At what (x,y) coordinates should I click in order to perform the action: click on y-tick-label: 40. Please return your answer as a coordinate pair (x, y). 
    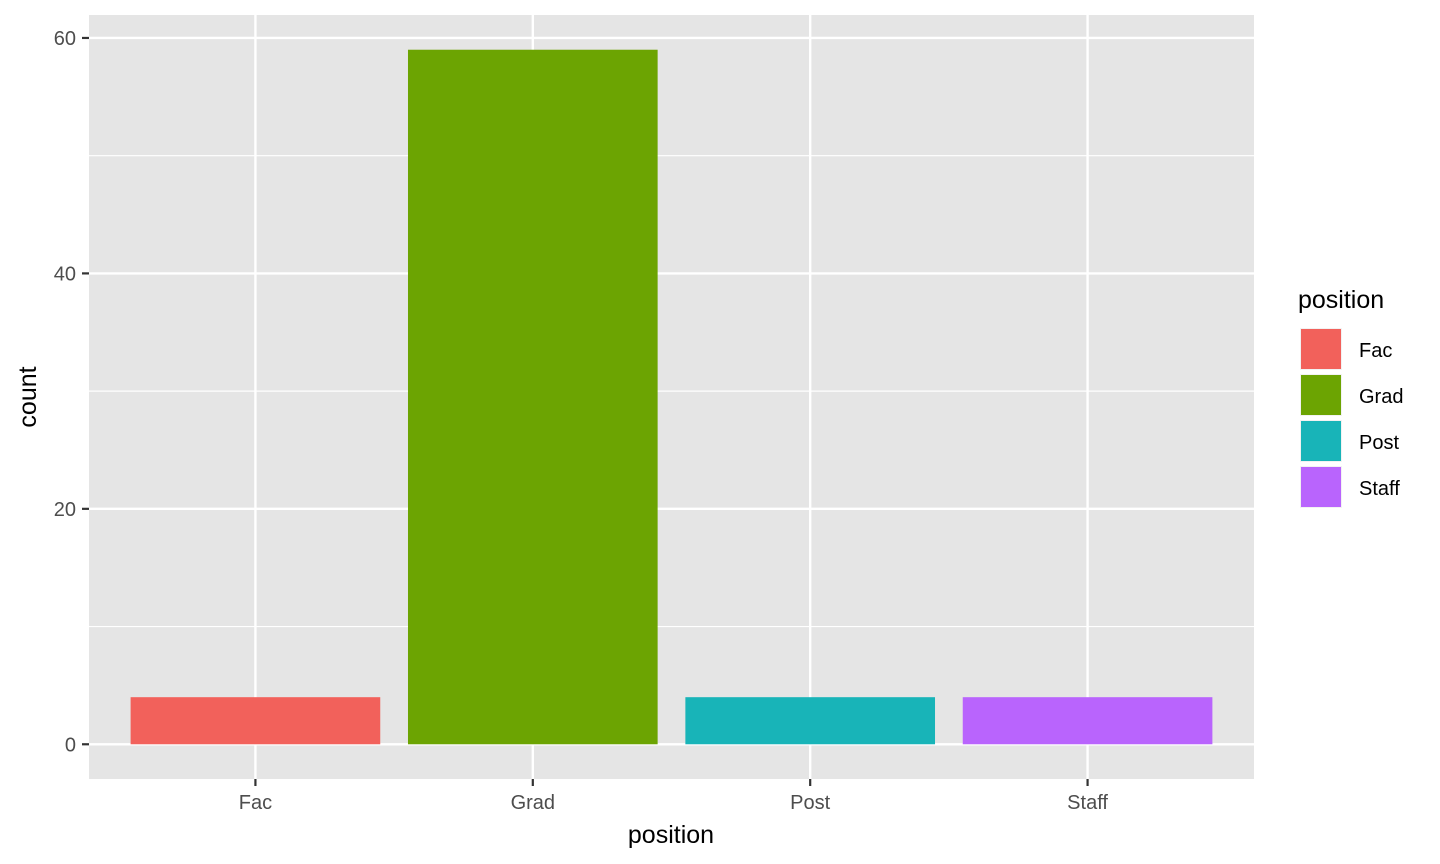
    Looking at the image, I should click on (65, 274).